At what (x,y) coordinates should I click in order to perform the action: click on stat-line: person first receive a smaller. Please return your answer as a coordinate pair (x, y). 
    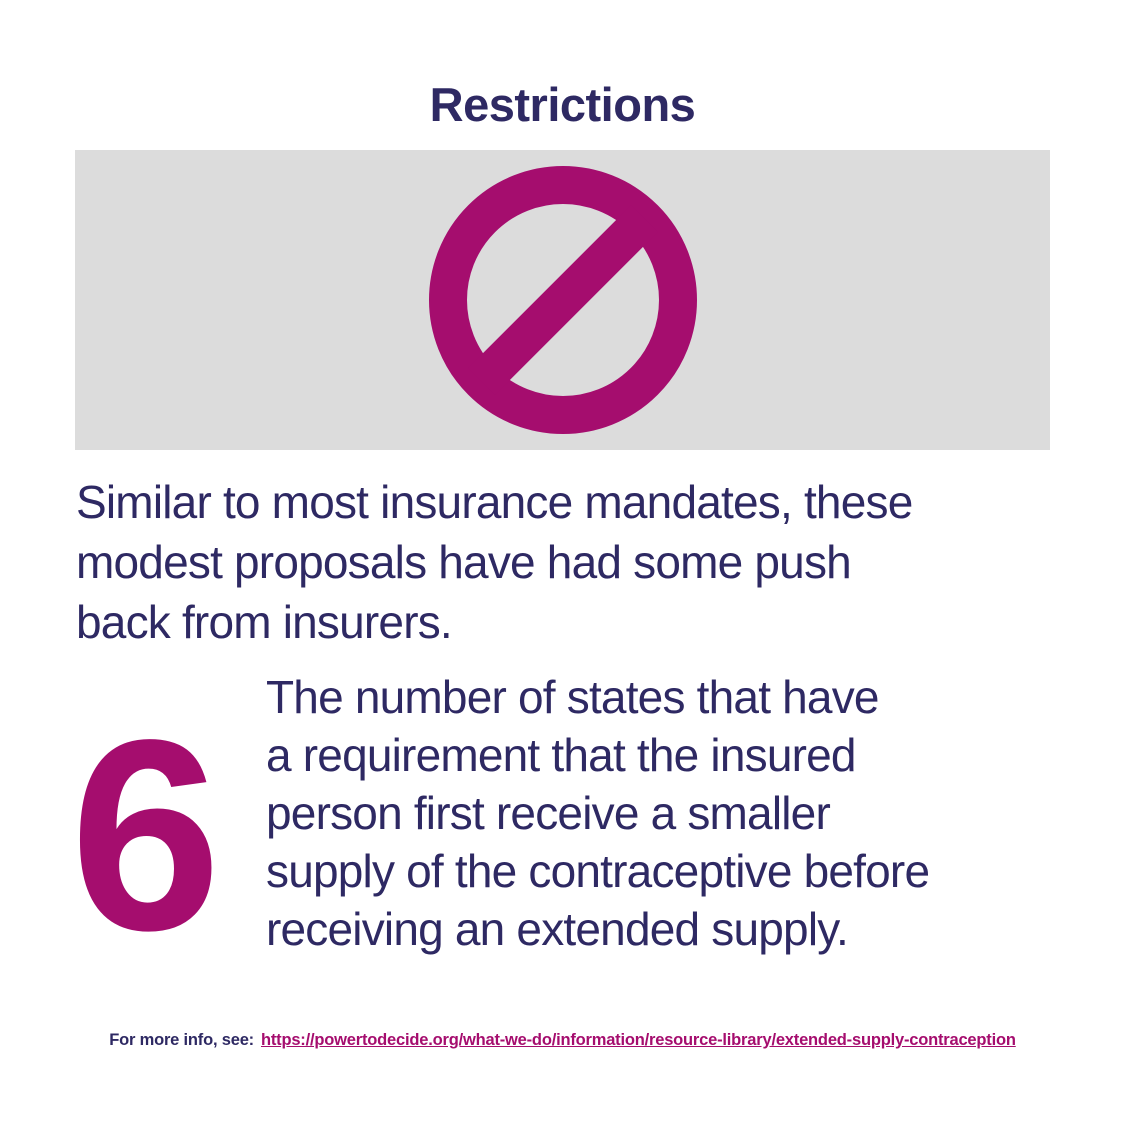
    Looking at the image, I should click on (548, 813).